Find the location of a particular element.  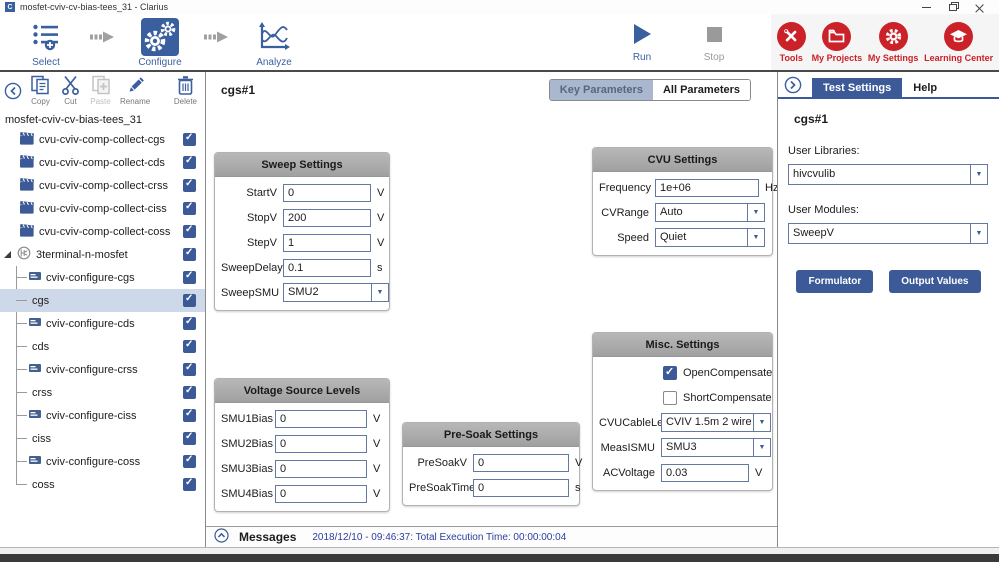

chevron-down-icon: ▼ is located at coordinates (761, 422).